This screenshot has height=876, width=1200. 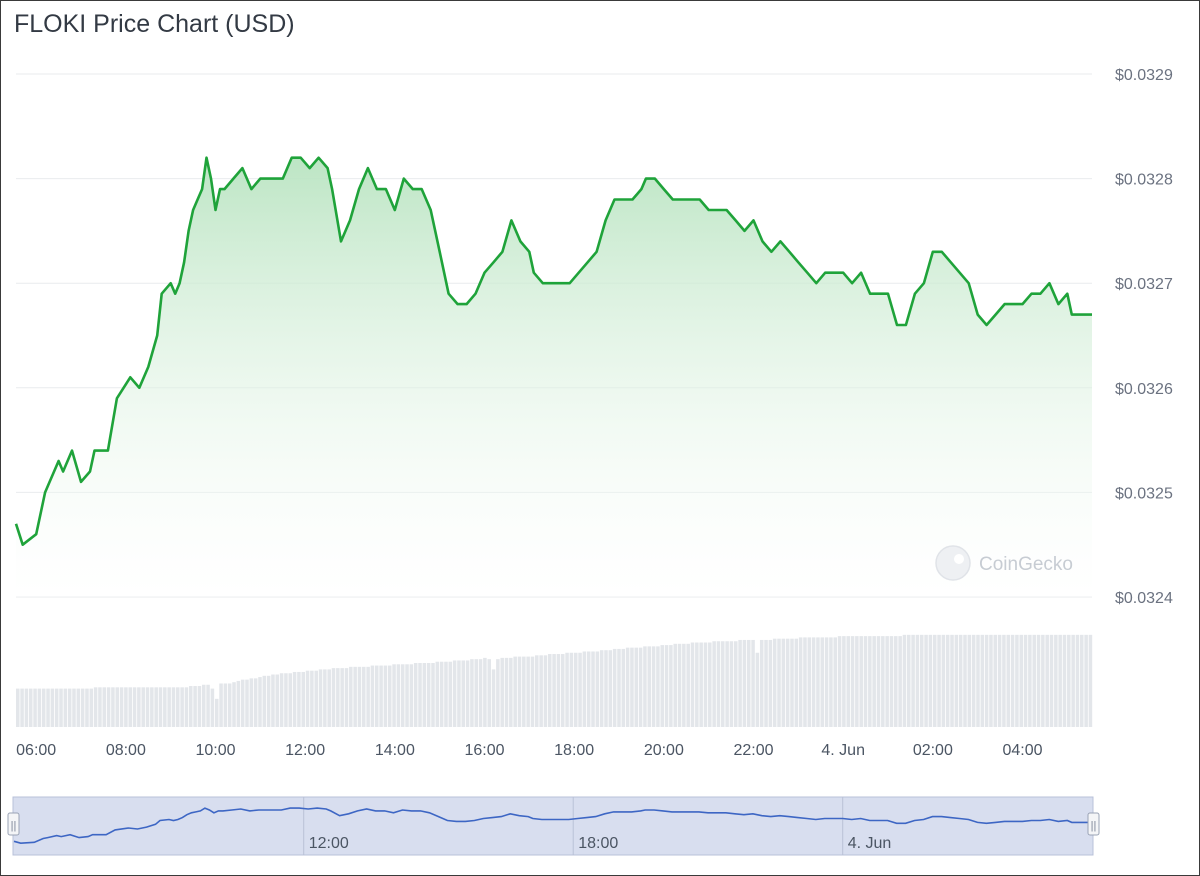 What do you see at coordinates (484, 750) in the screenshot?
I see `x-tick-label: 16:00` at bounding box center [484, 750].